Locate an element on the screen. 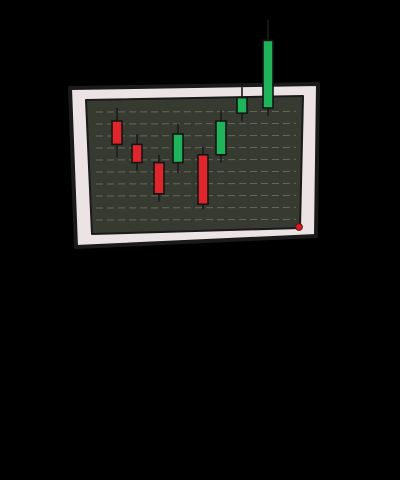  chart-grid is located at coordinates (196, 165).